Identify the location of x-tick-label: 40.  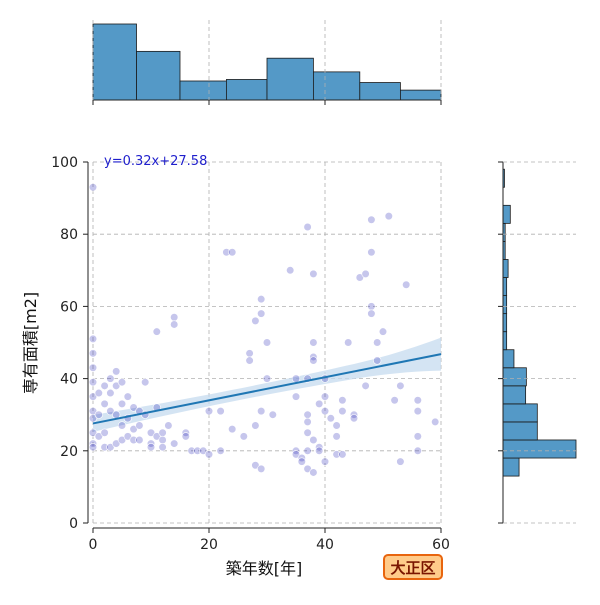
(325, 545).